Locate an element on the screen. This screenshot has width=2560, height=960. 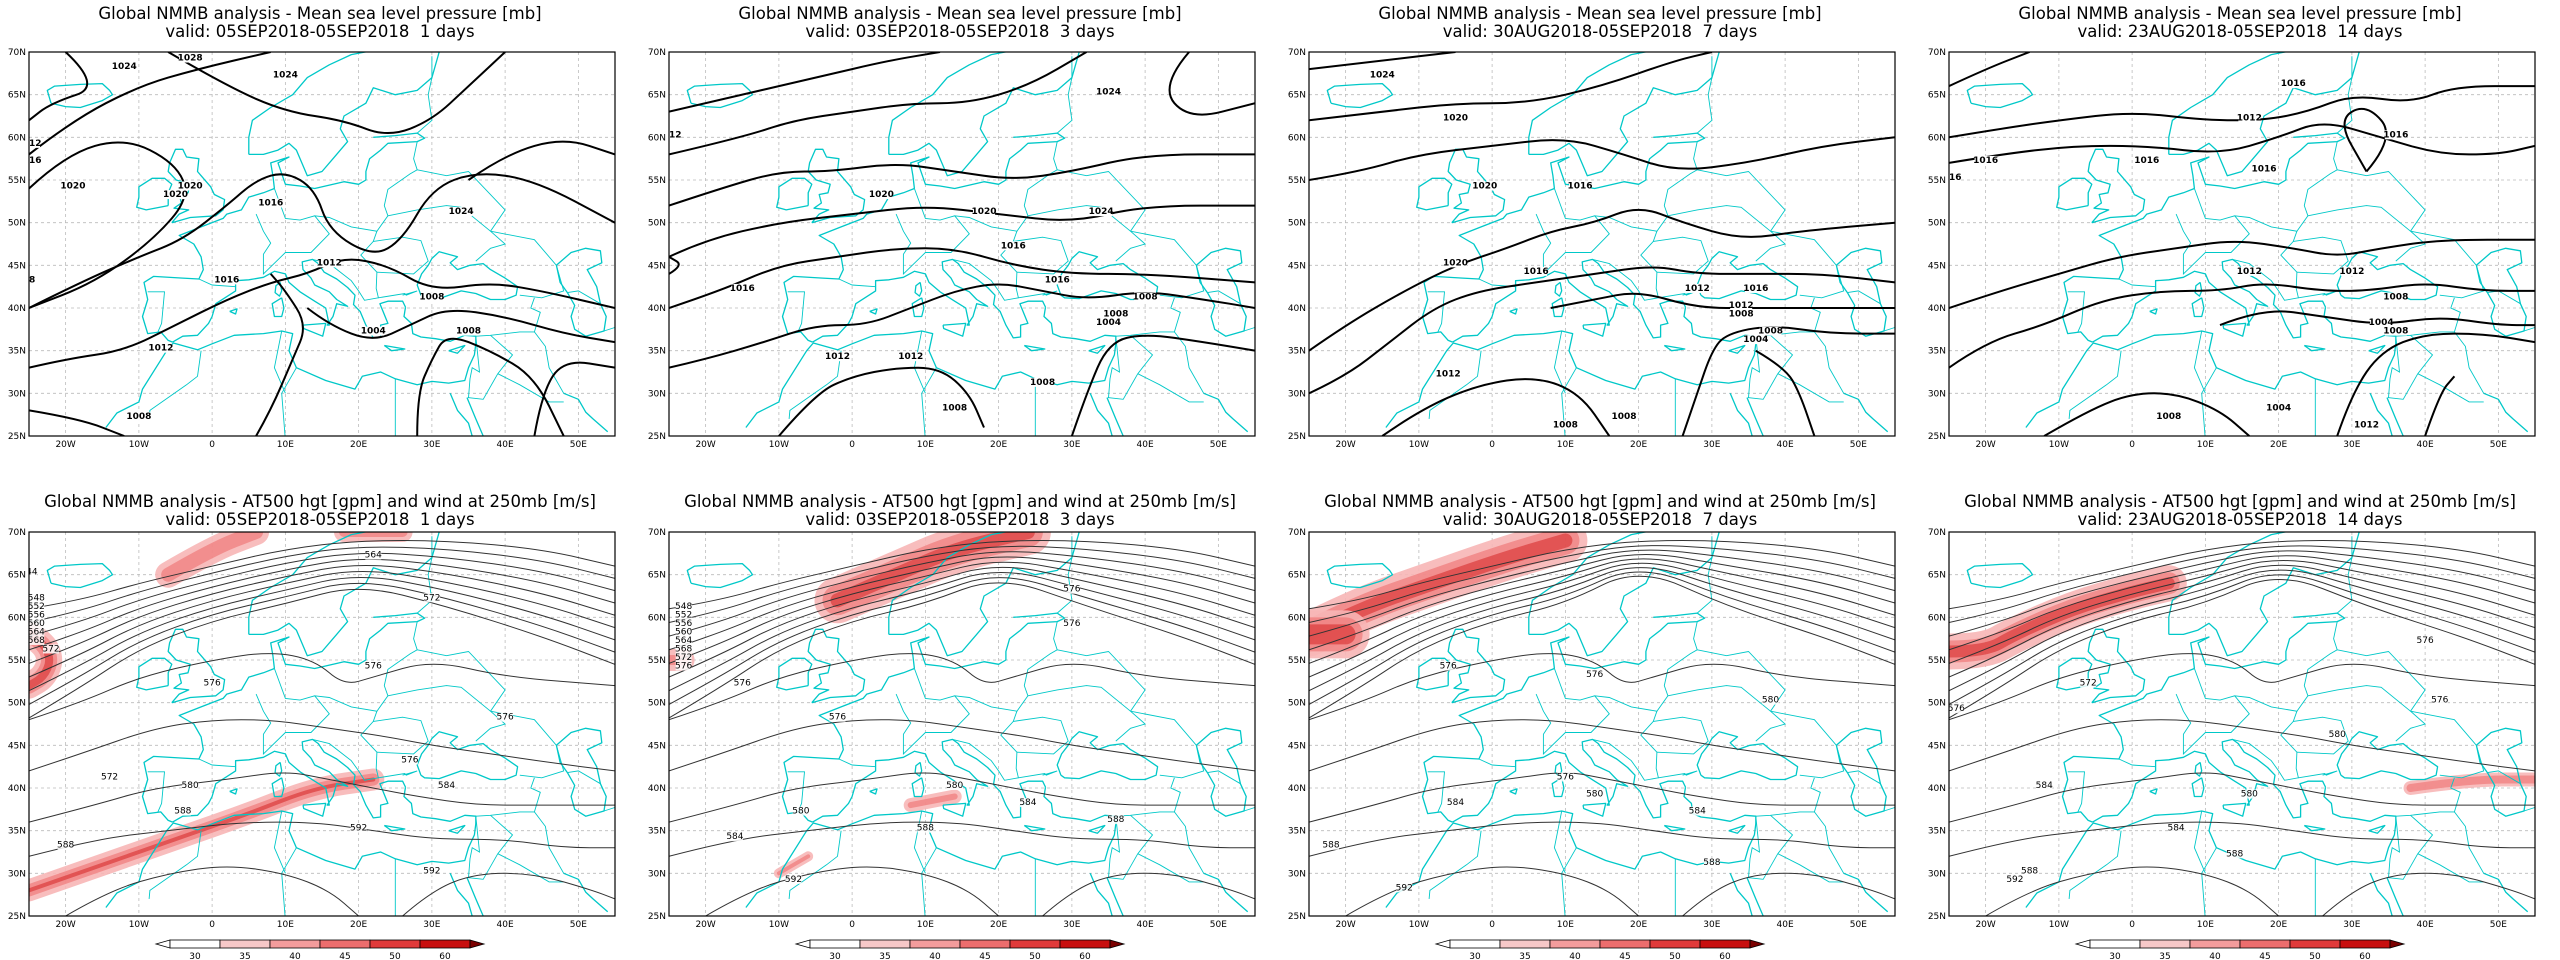
isobar-label: 1024 is located at coordinates (124, 67).